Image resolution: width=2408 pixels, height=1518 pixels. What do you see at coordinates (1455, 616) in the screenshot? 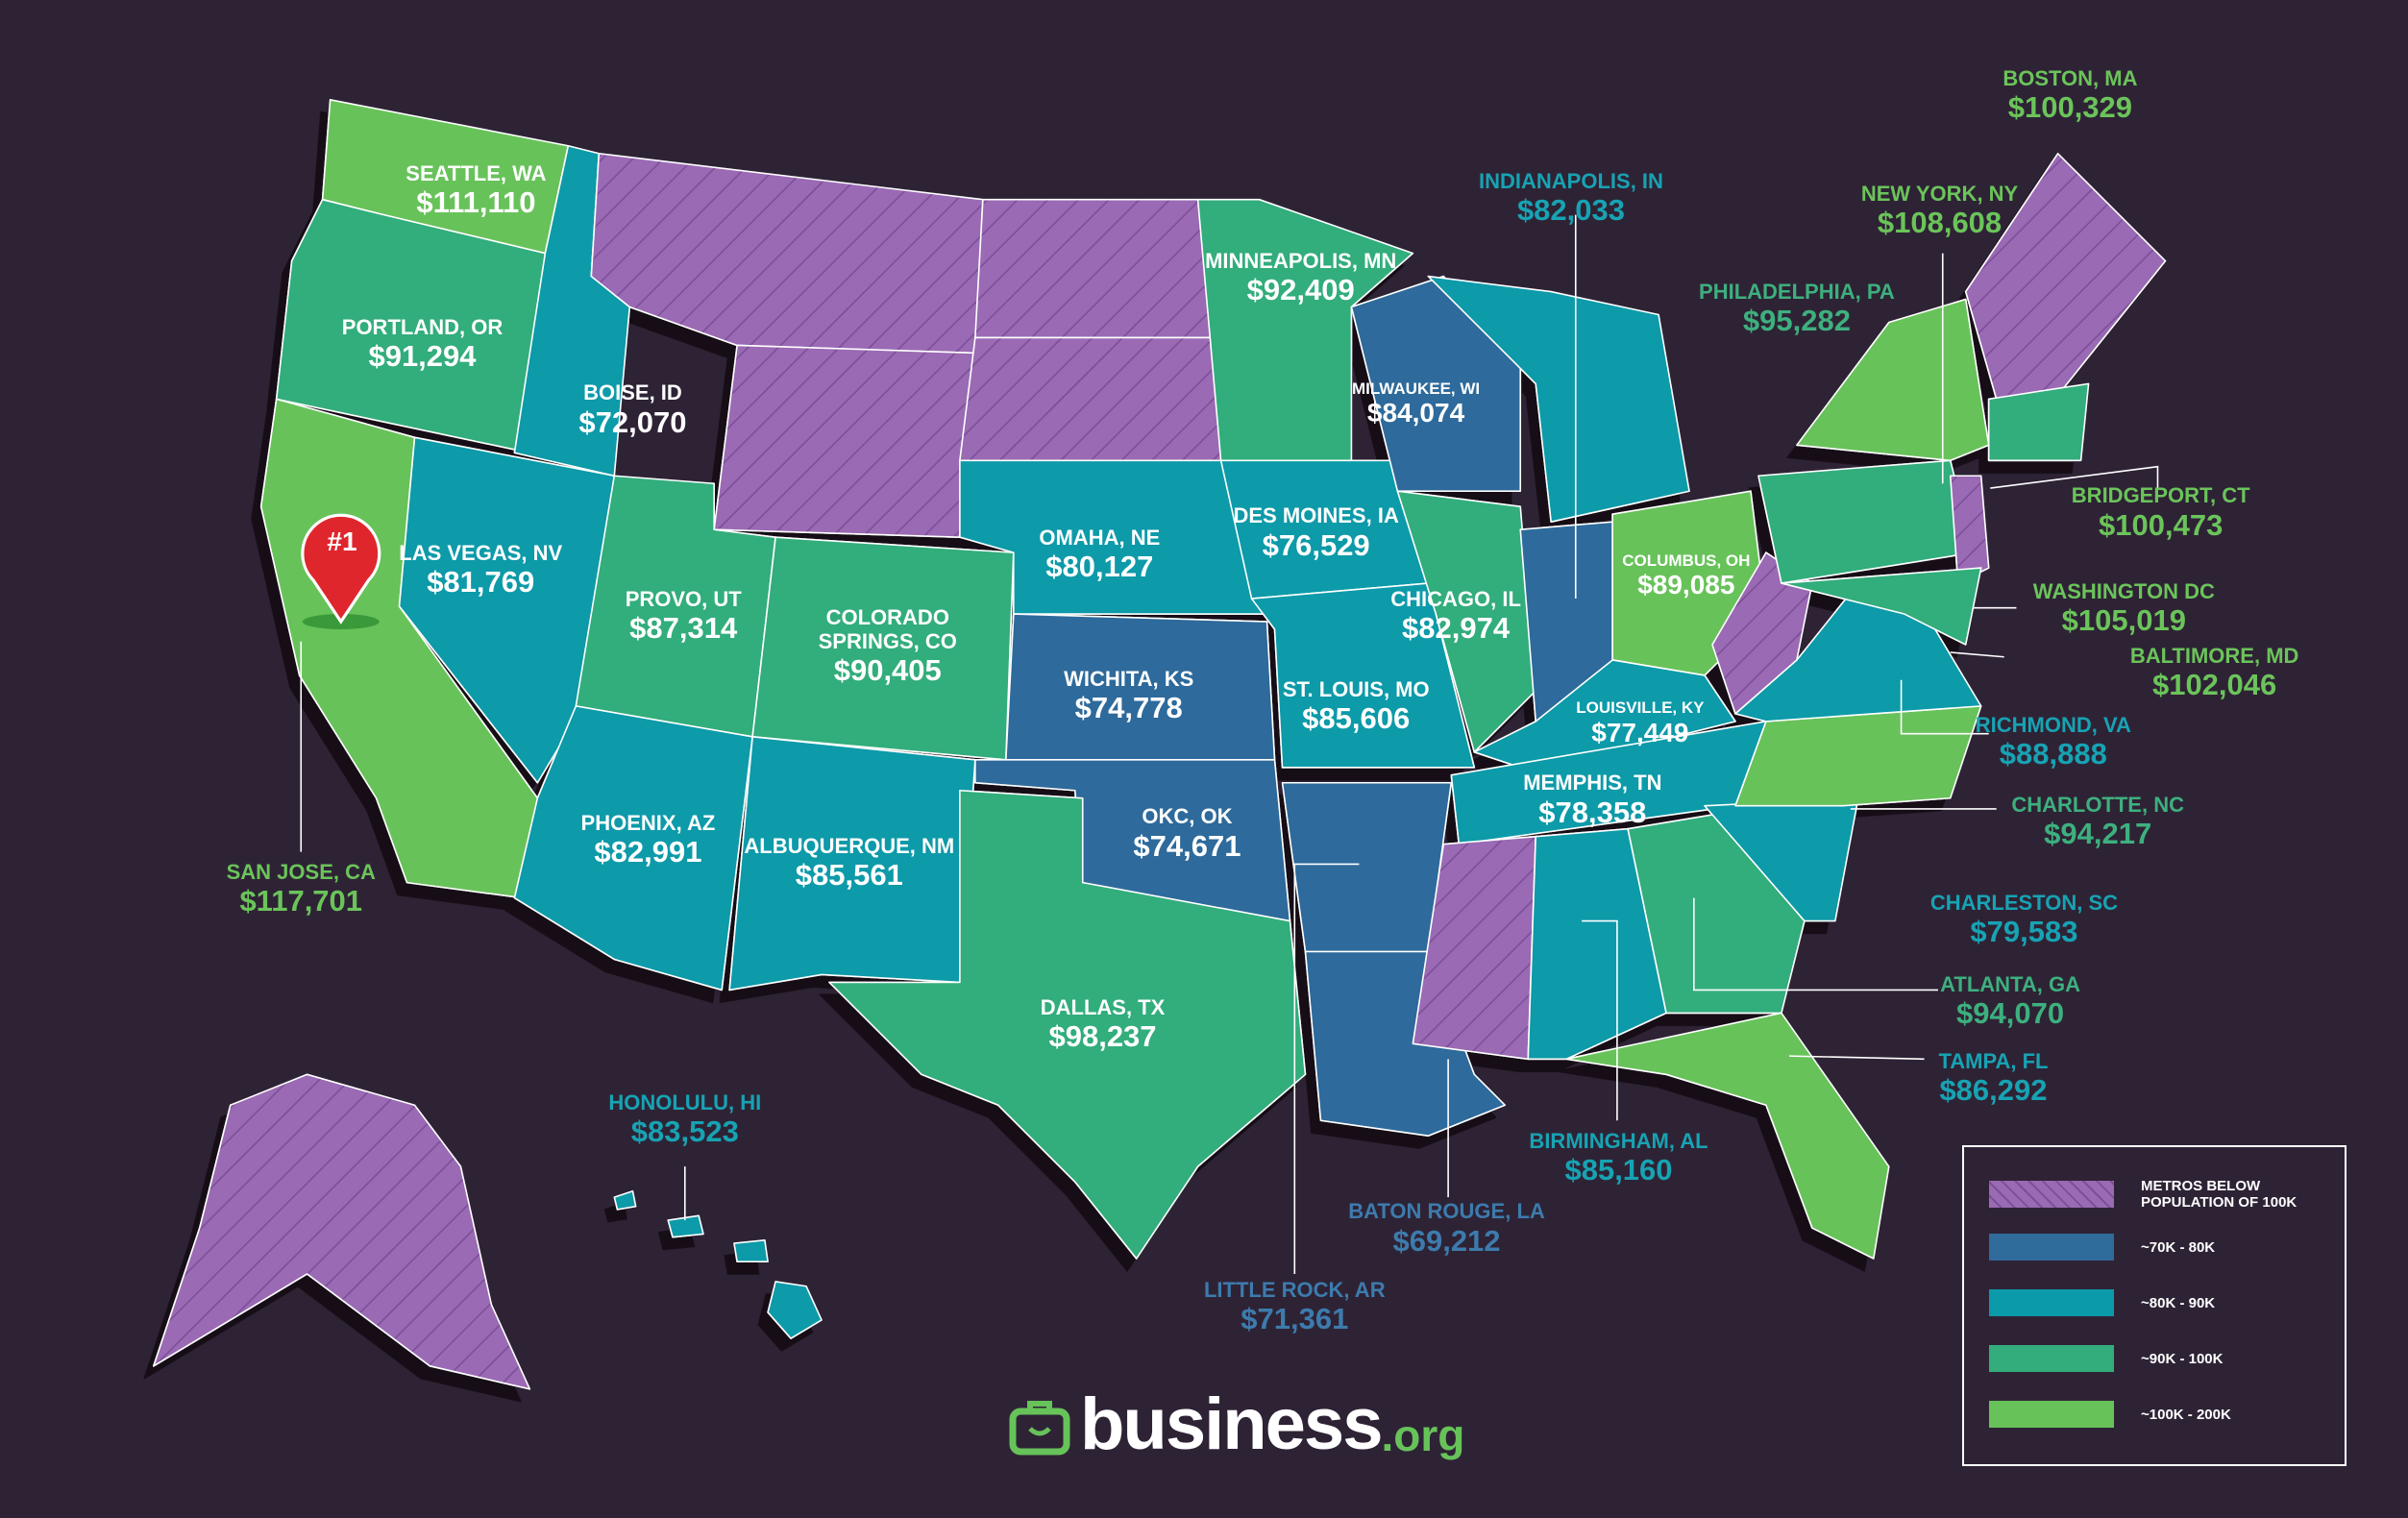
I see `city-label: CHICAGO, IL $82,974` at bounding box center [1455, 616].